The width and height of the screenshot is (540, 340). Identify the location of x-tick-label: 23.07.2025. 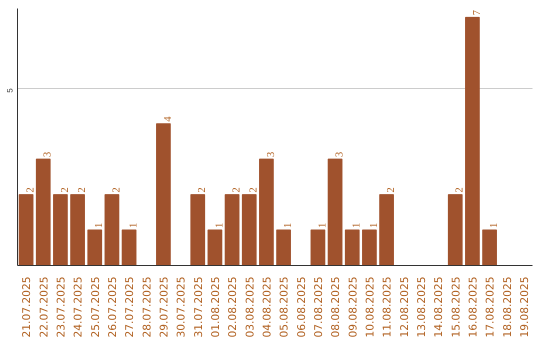
(61, 307).